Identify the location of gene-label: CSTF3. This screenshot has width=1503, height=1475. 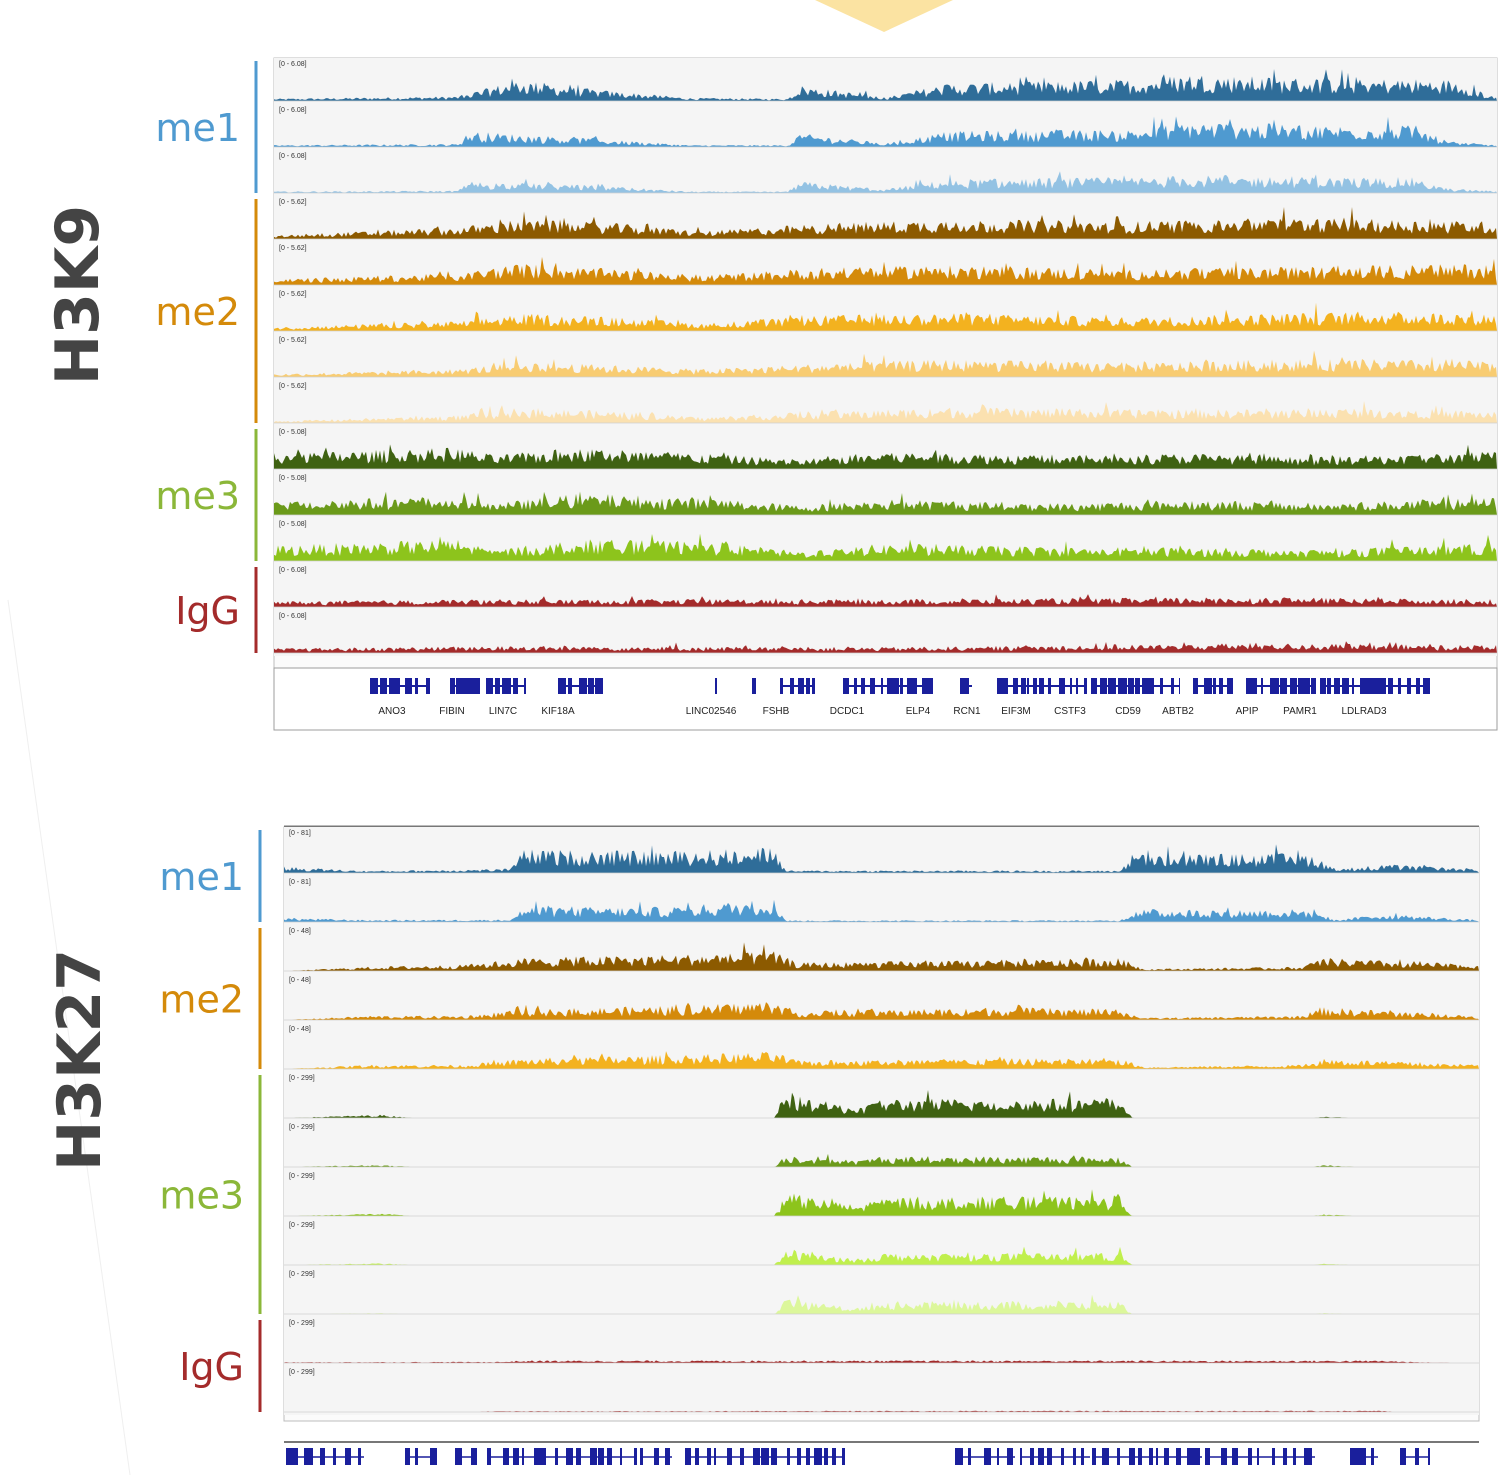
(1070, 711).